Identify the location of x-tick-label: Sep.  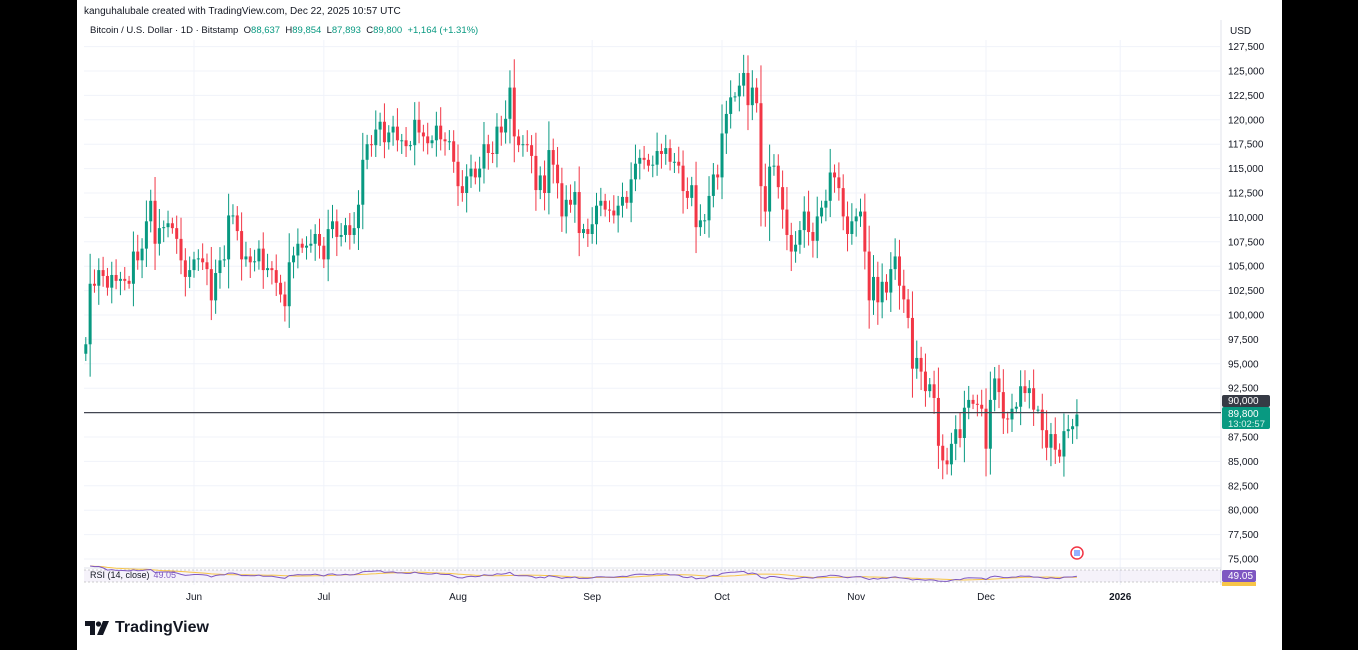
(592, 597).